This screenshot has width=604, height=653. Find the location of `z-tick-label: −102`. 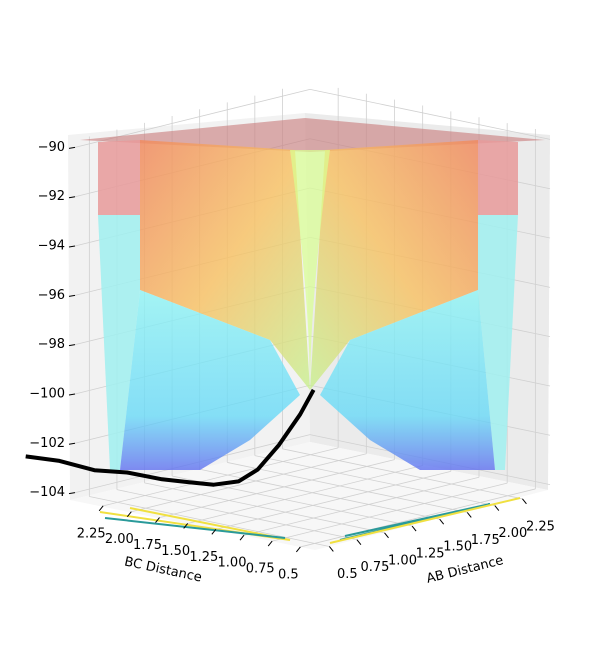

z-tick-label: −102 is located at coordinates (47, 443).